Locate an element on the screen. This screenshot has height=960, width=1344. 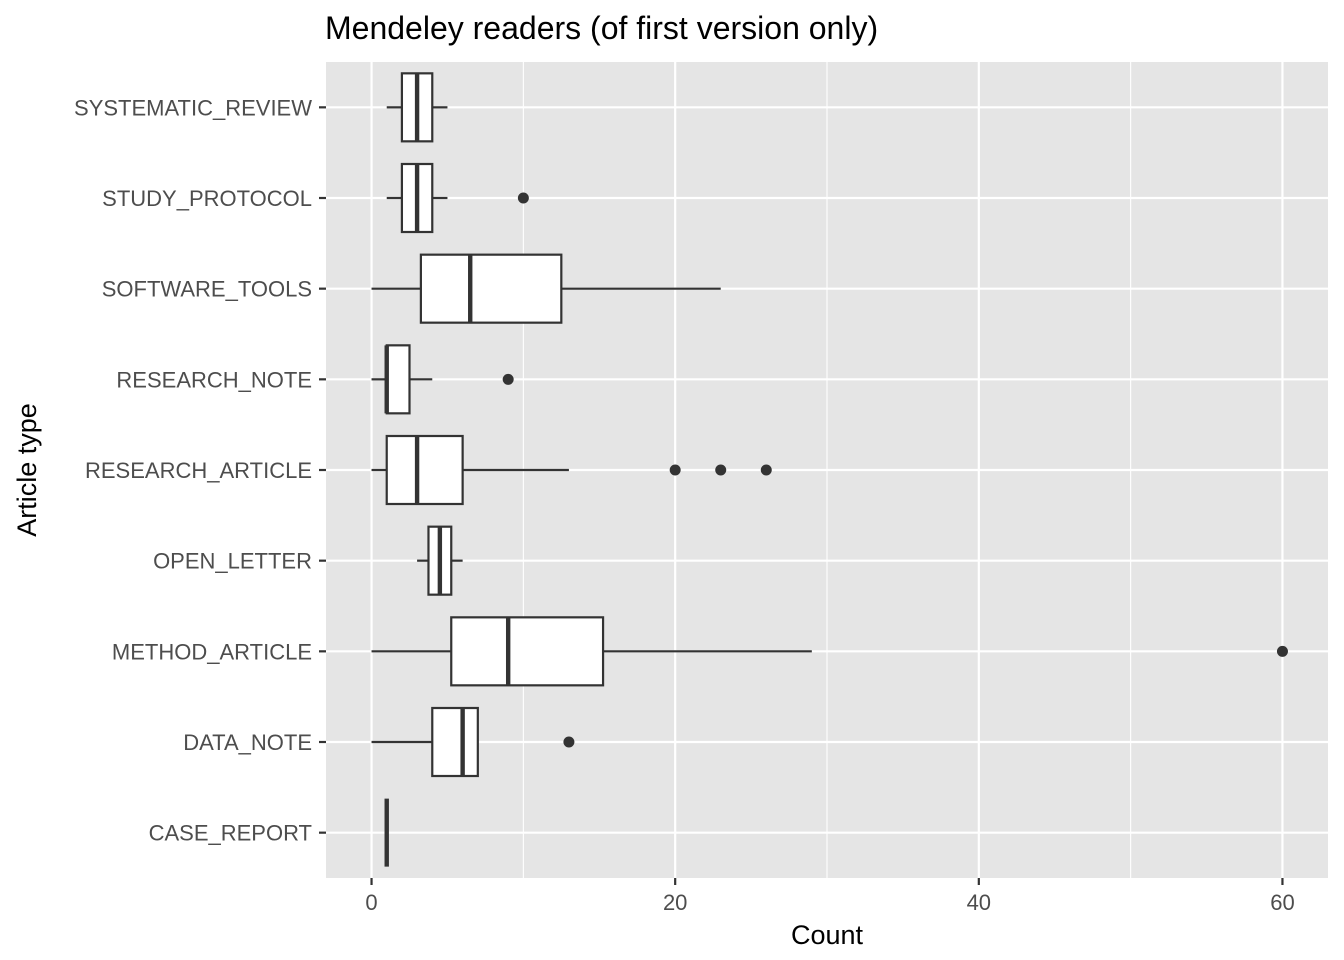
box-method-article is located at coordinates (829, 651).